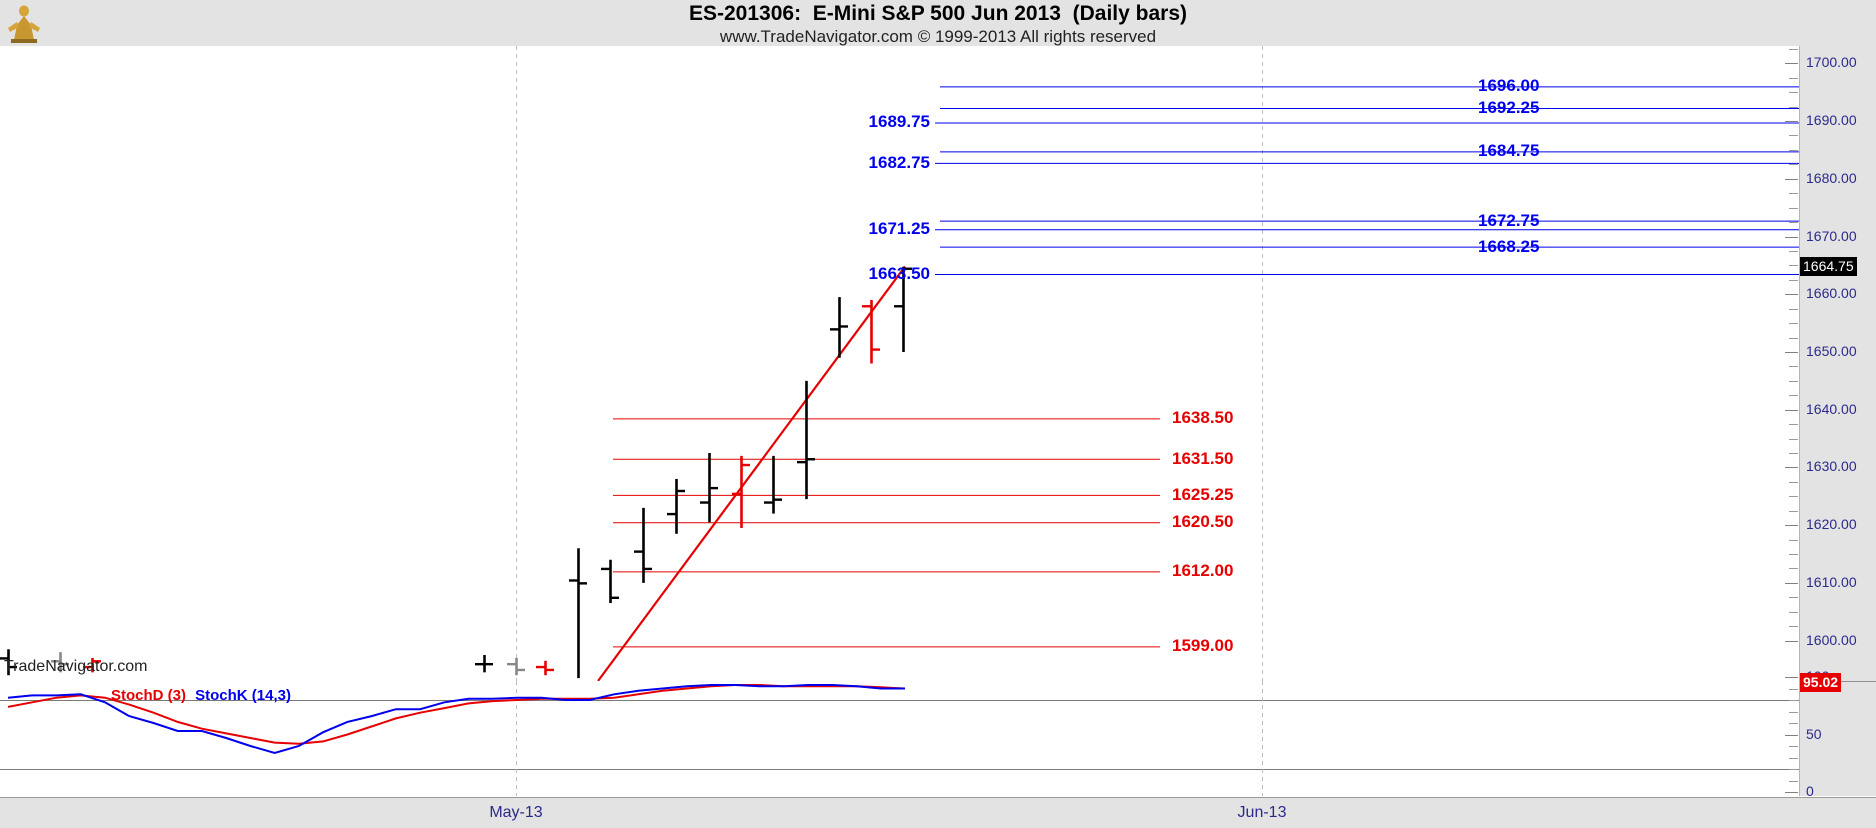 This screenshot has width=1876, height=828. Describe the element at coordinates (1831, 177) in the screenshot. I see `price-scale-label: 1680.00` at that location.